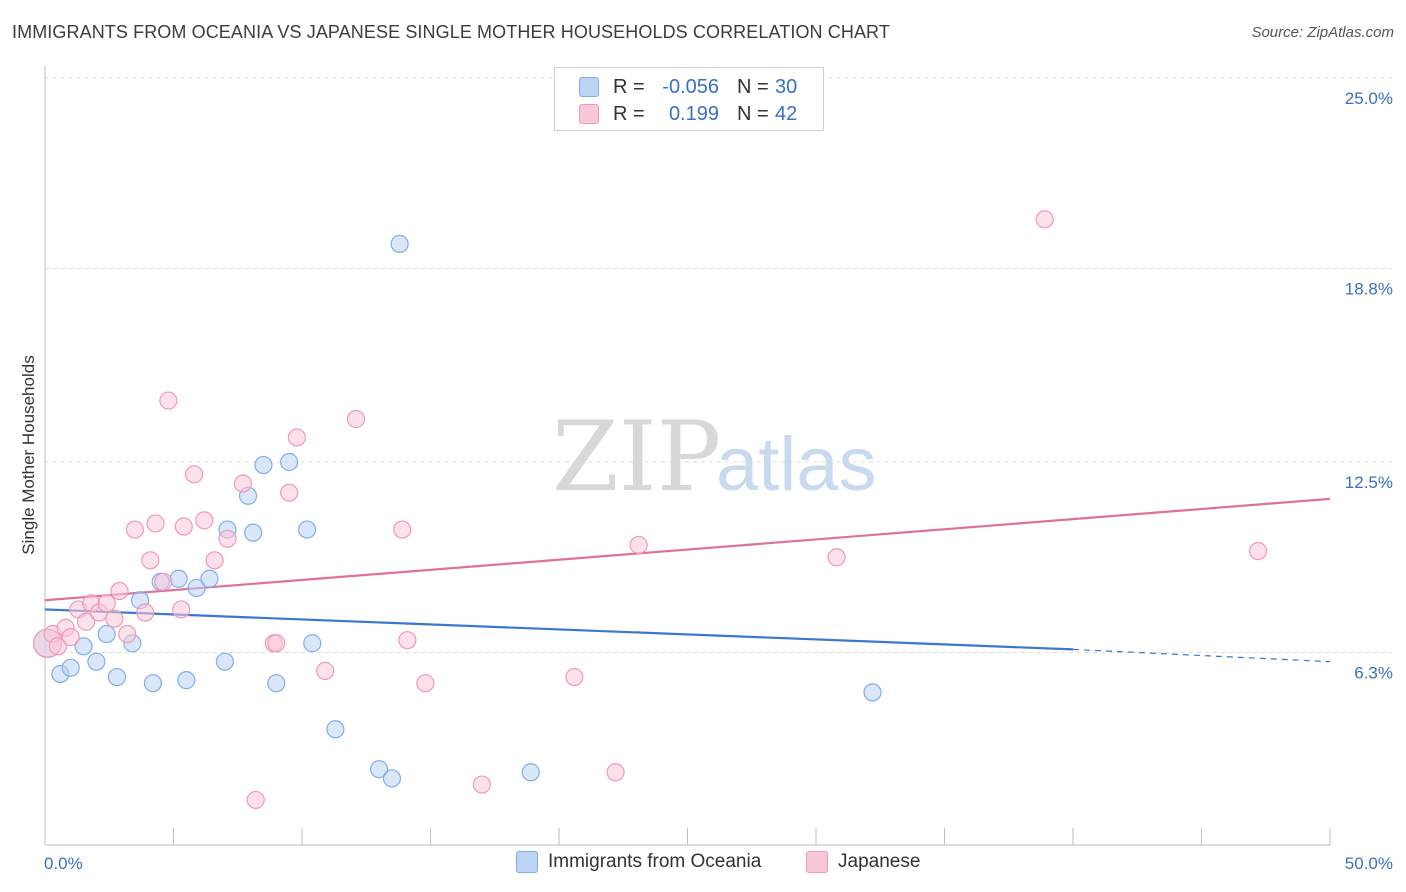  I want to click on x-tick-labels: 0.0% 50.0%, so click(718, 863).